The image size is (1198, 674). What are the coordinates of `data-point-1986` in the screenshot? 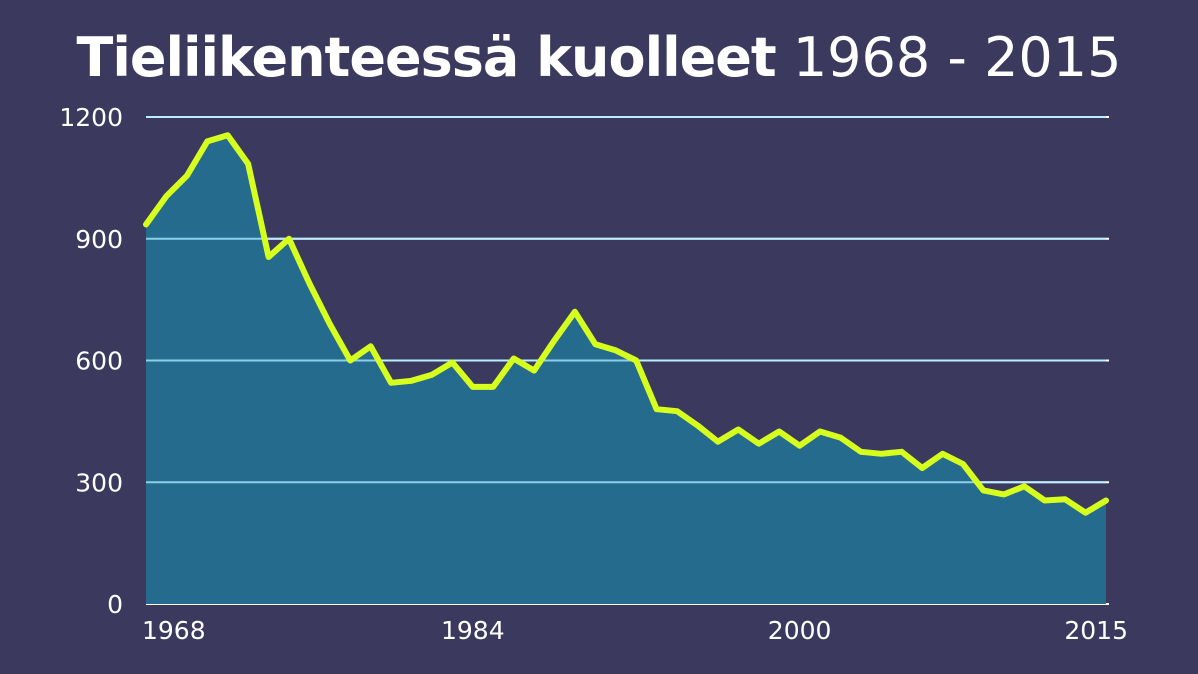 It's located at (514, 358).